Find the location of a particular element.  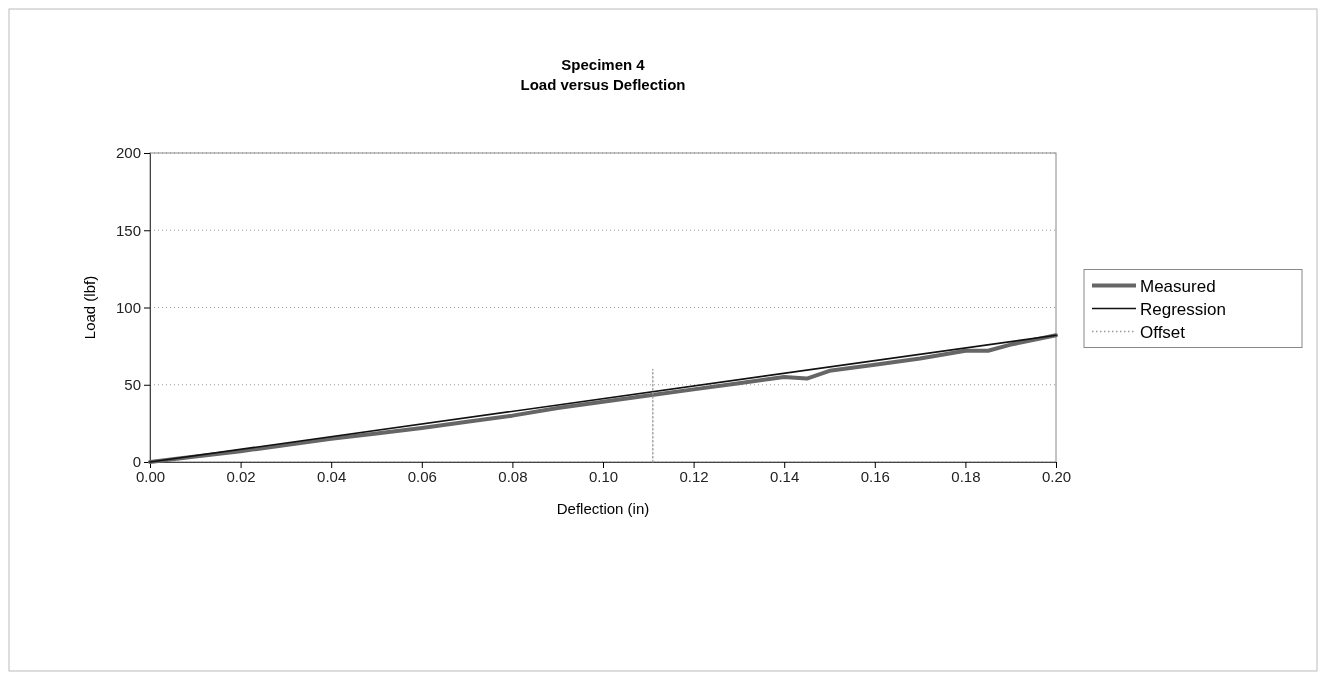

legend-label: Offset is located at coordinates (1163, 332).